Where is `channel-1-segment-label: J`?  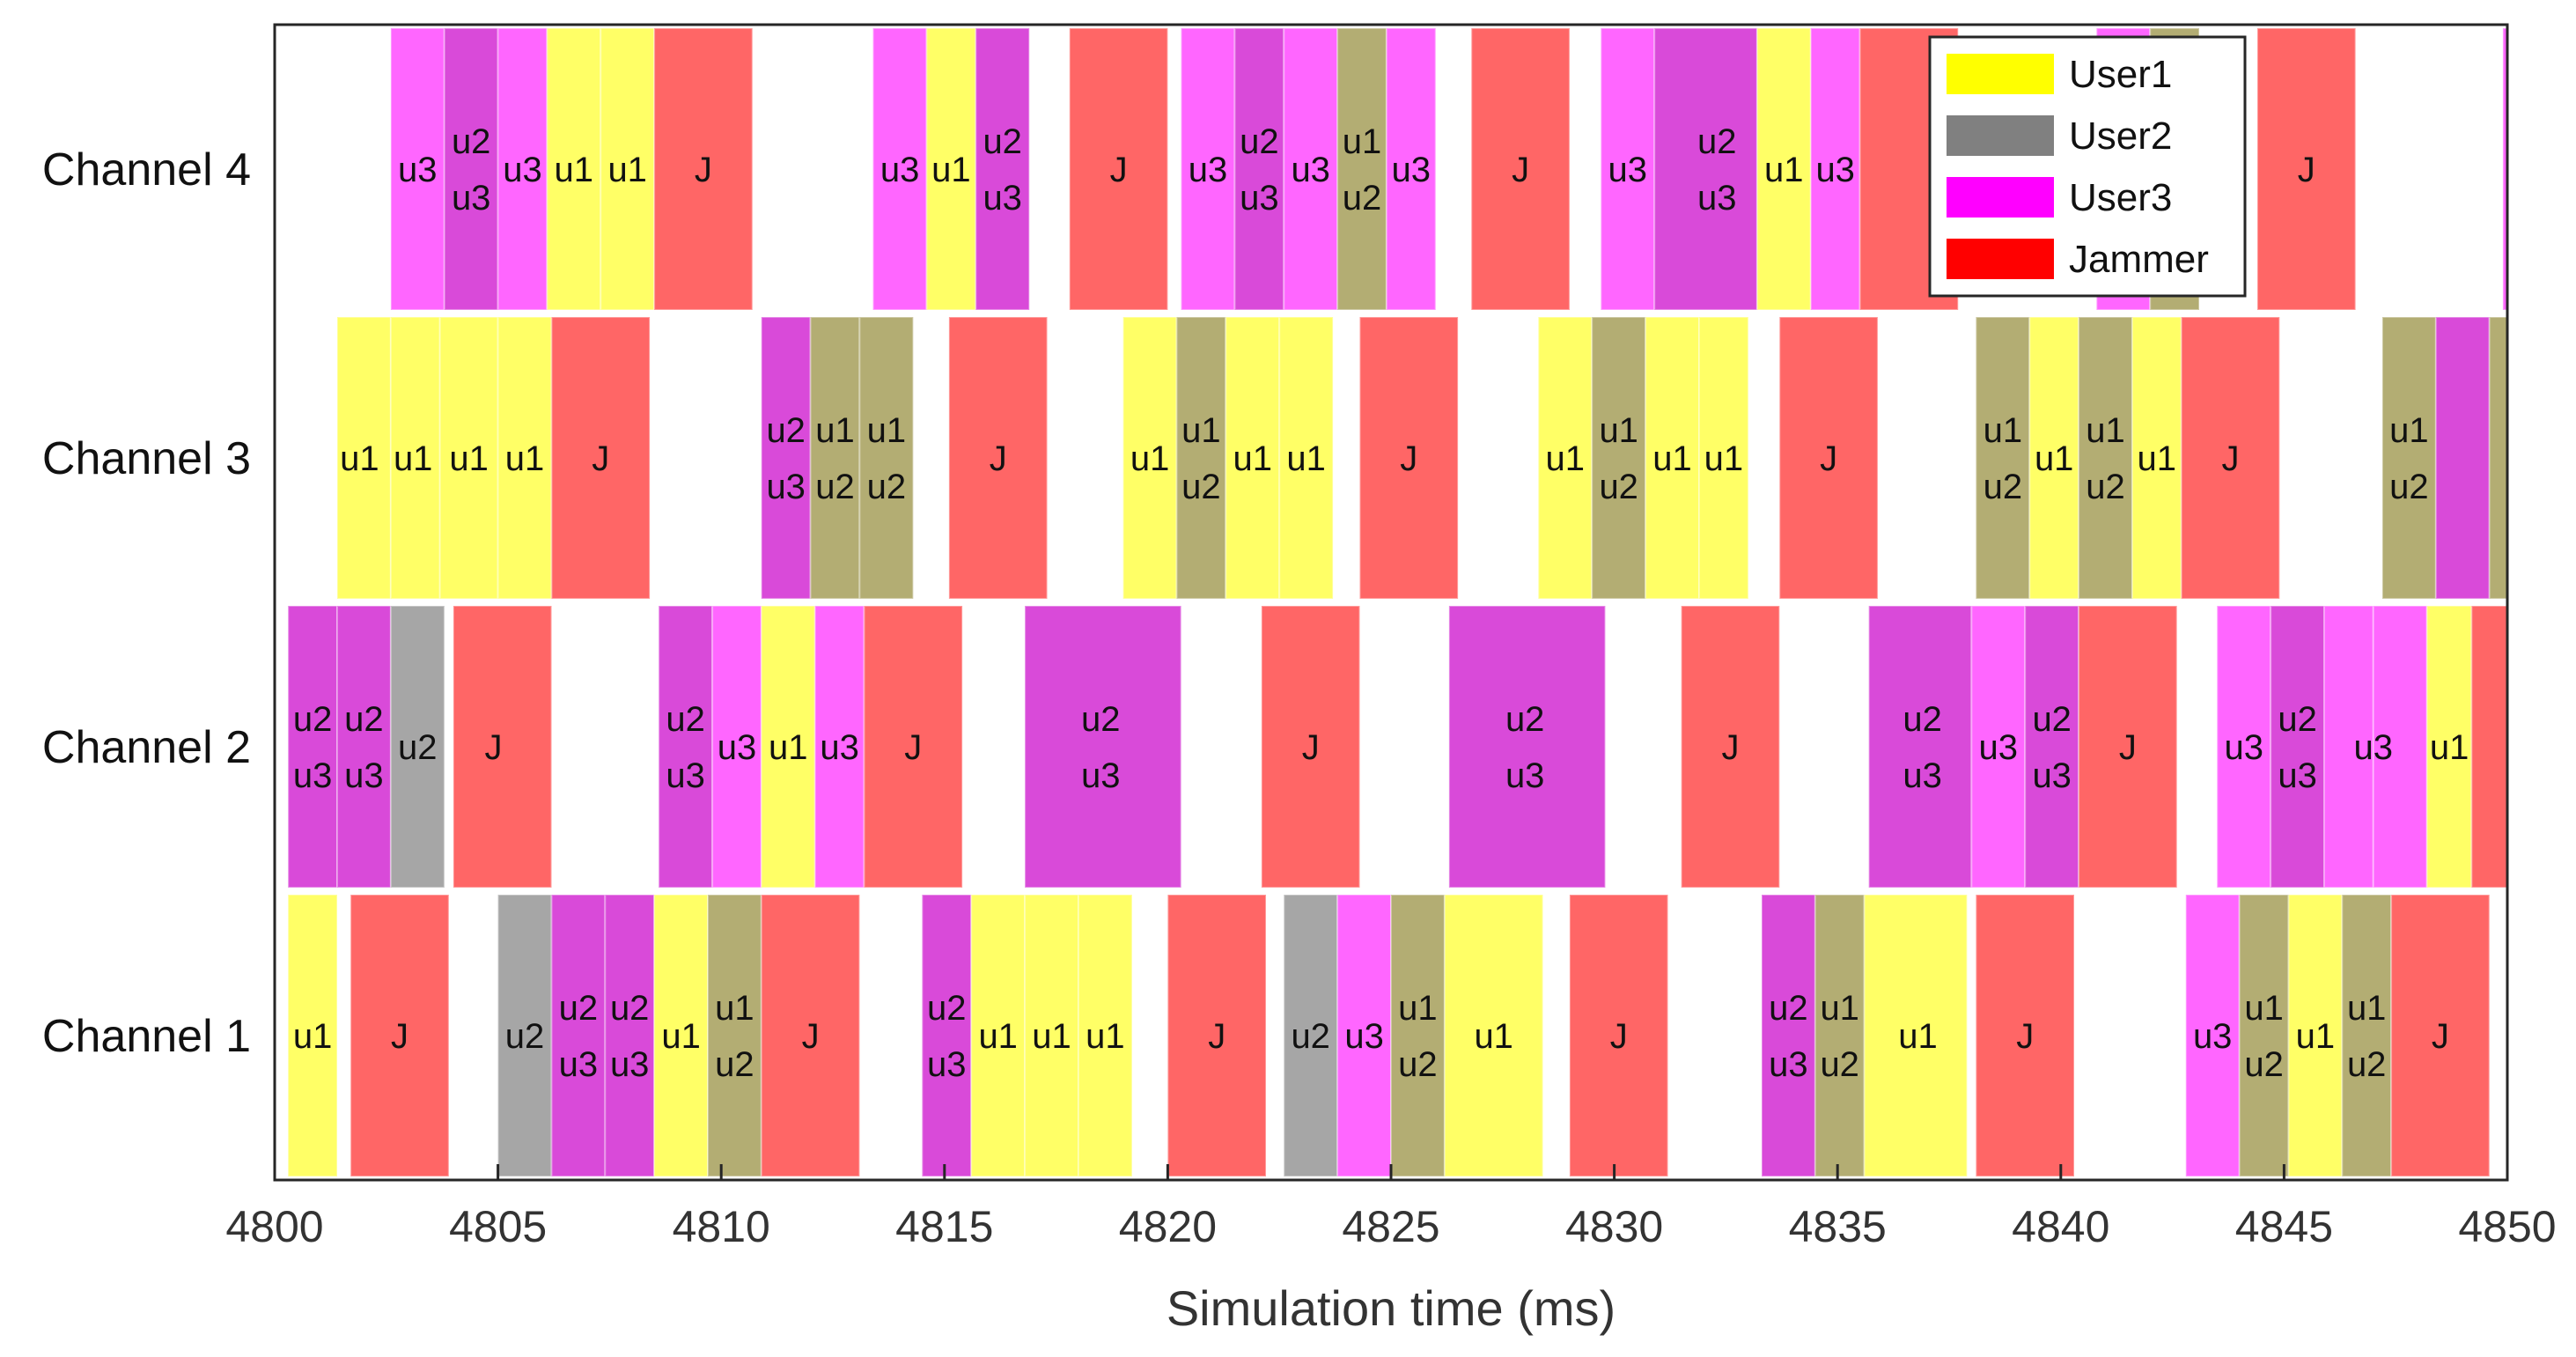
channel-1-segment-label: J is located at coordinates (2440, 1036).